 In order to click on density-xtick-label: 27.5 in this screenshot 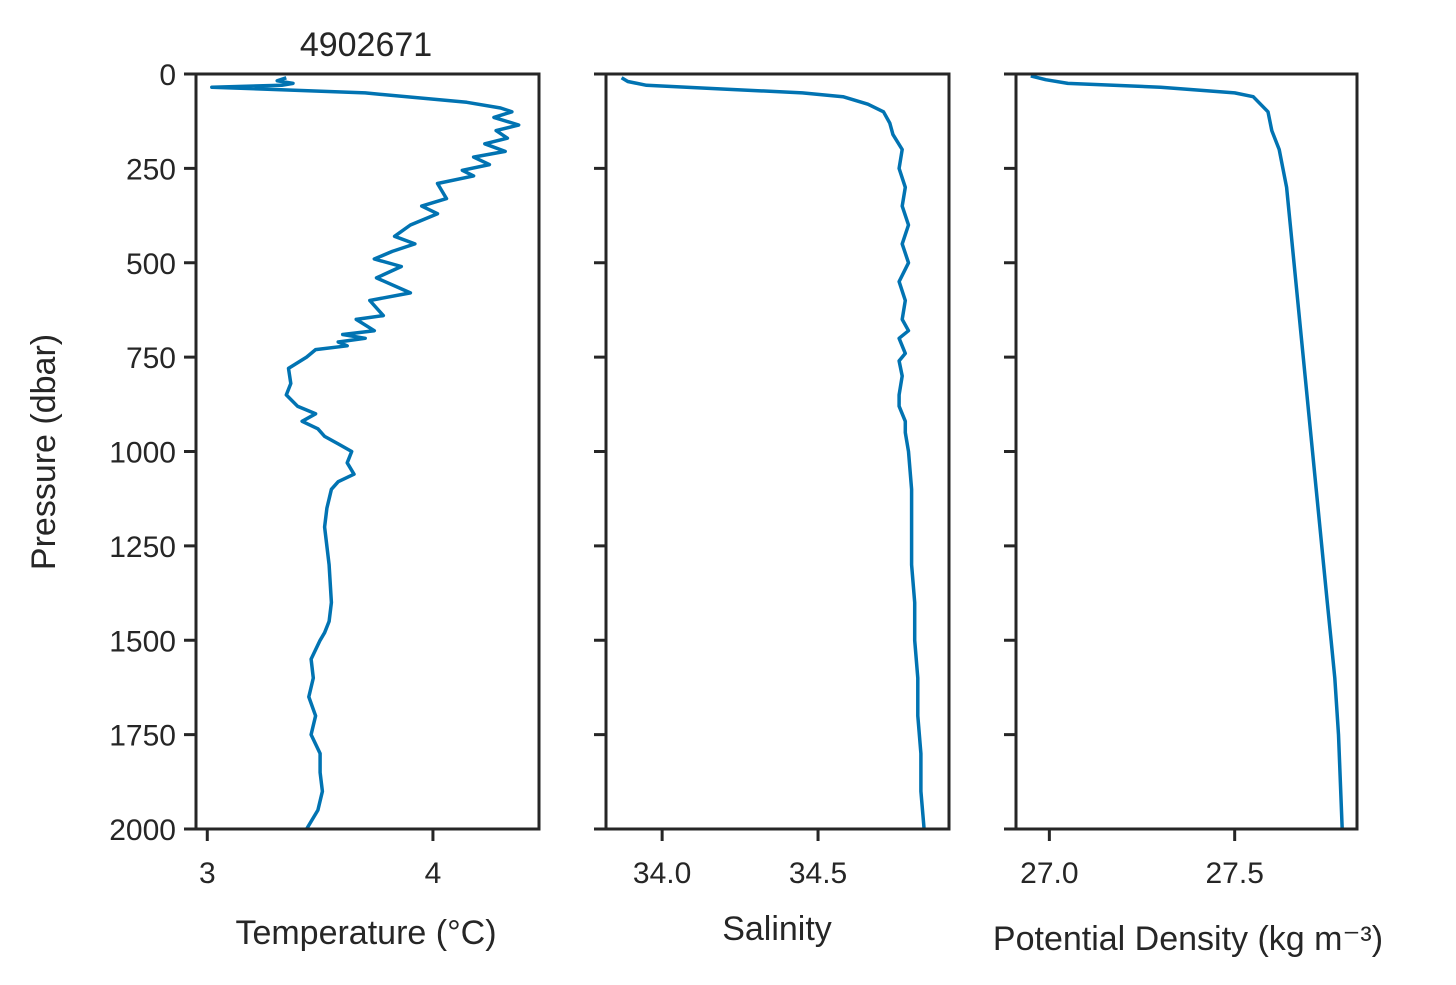, I will do `click(1234, 873)`.